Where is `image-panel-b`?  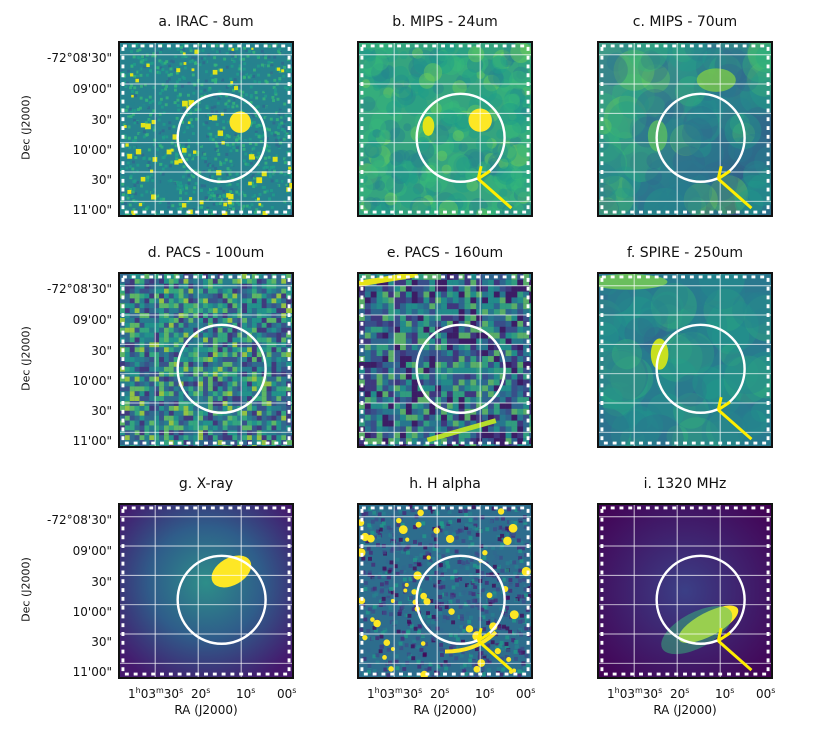 image-panel-b is located at coordinates (445, 129).